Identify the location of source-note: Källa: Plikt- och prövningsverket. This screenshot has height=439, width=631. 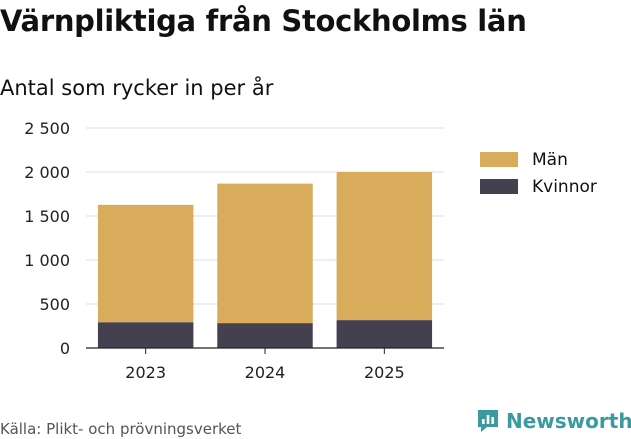
(121, 429).